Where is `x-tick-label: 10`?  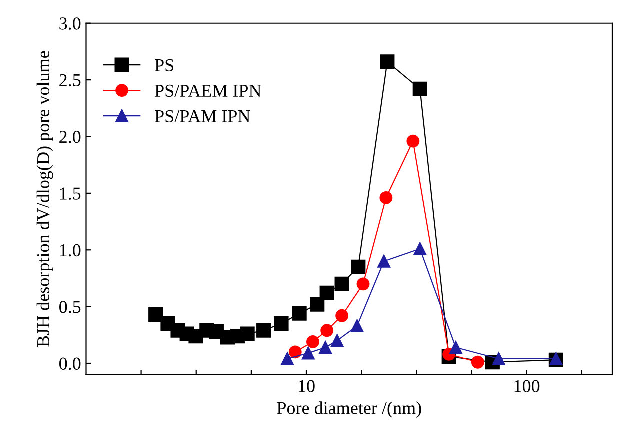
x-tick-label: 10 is located at coordinates (307, 386).